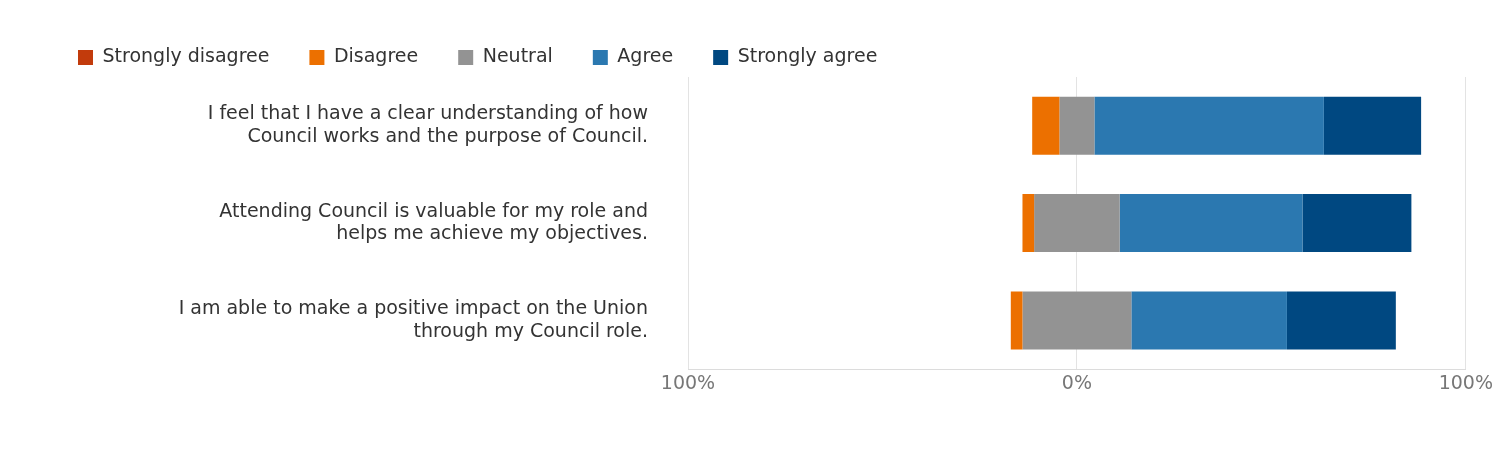 This screenshot has height=450, width=1504. Describe the element at coordinates (807, 55) in the screenshot. I see `legend-label: Strongly agree` at that location.